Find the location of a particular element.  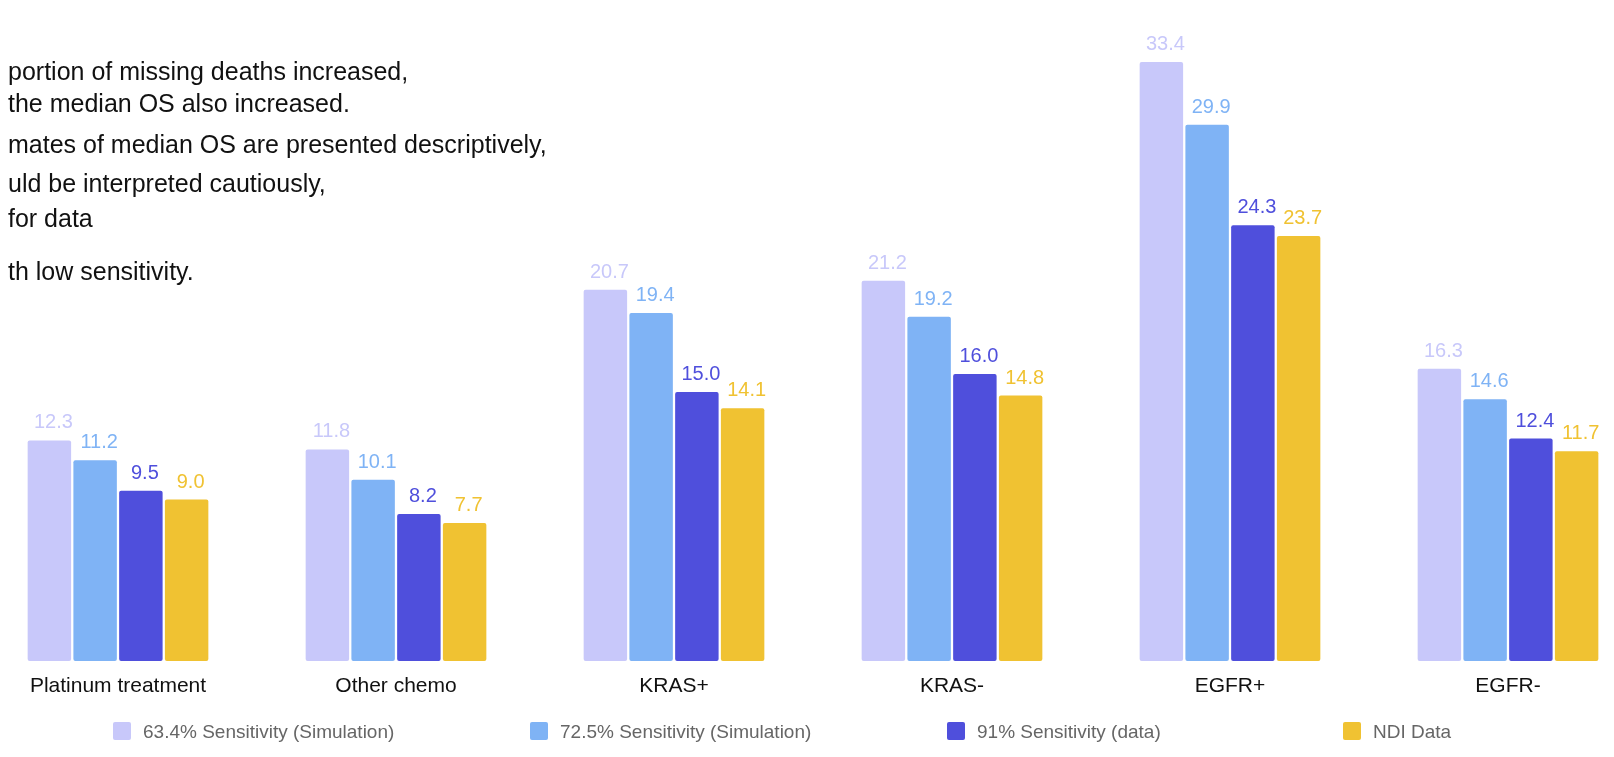

legend-label: 63.4% Sensitivity (Simulation) is located at coordinates (269, 731).